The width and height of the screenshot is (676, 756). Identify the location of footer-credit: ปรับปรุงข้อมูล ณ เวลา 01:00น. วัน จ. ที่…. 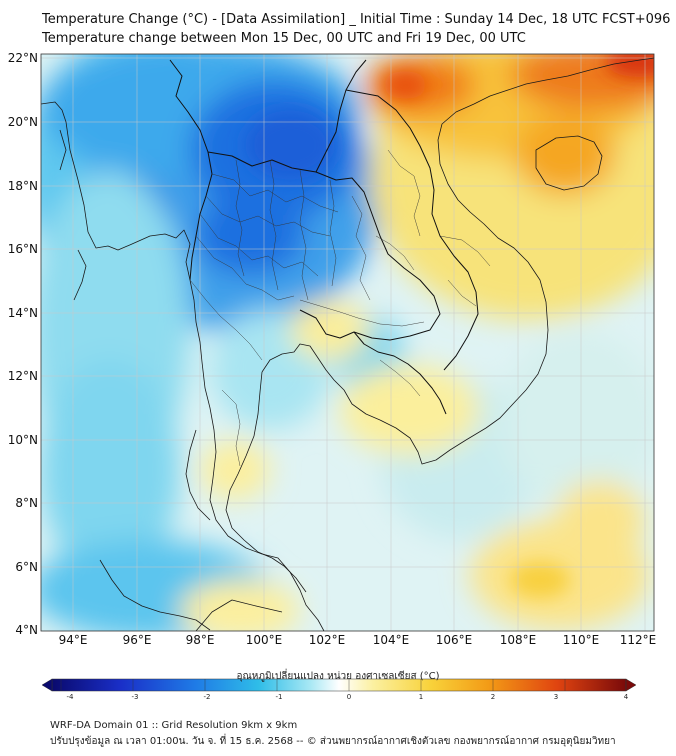
(333, 741).